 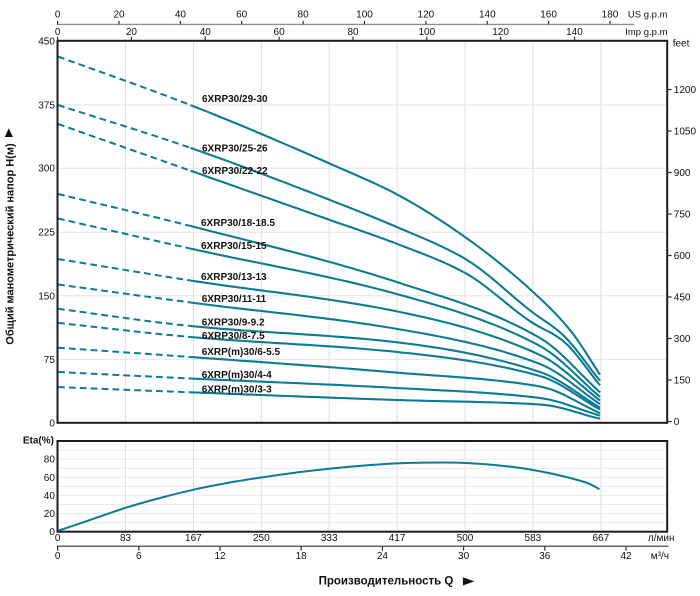 What do you see at coordinates (685, 132) in the screenshot?
I see `svg-text: 1050` at bounding box center [685, 132].